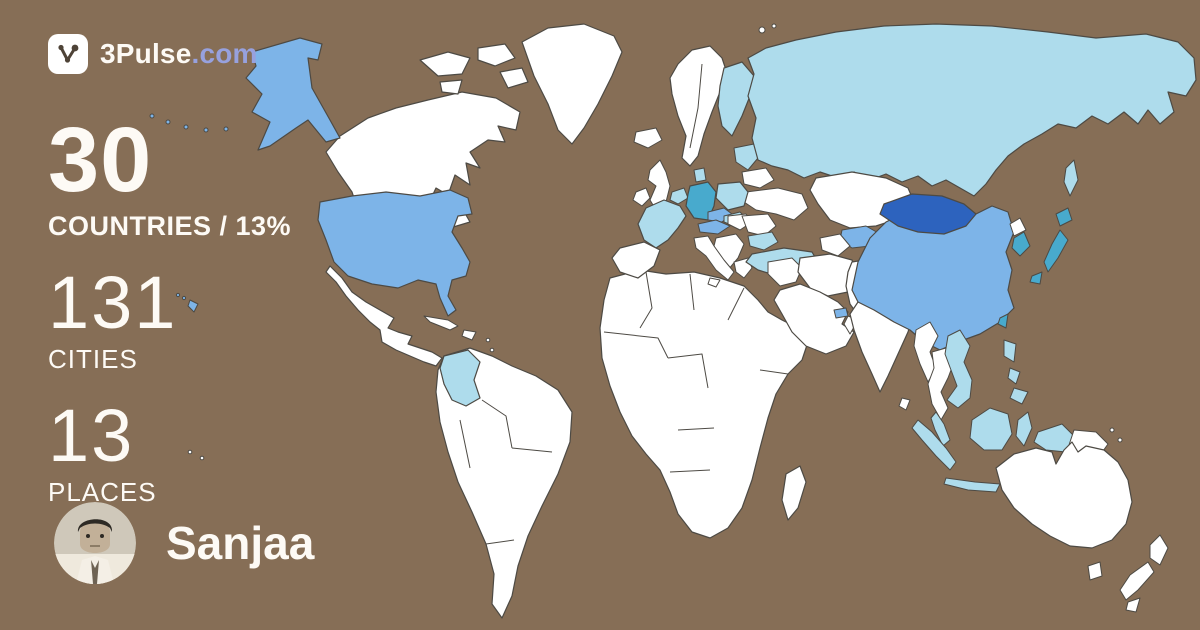  I want to click on country-mongolia, so click(928, 214).